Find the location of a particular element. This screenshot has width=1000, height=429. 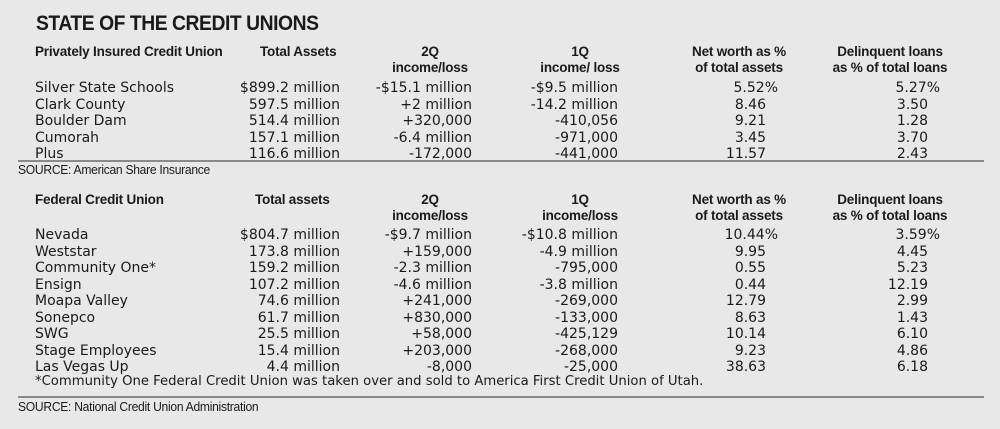

cell-name: Las Vegas Up is located at coordinates (82, 367).